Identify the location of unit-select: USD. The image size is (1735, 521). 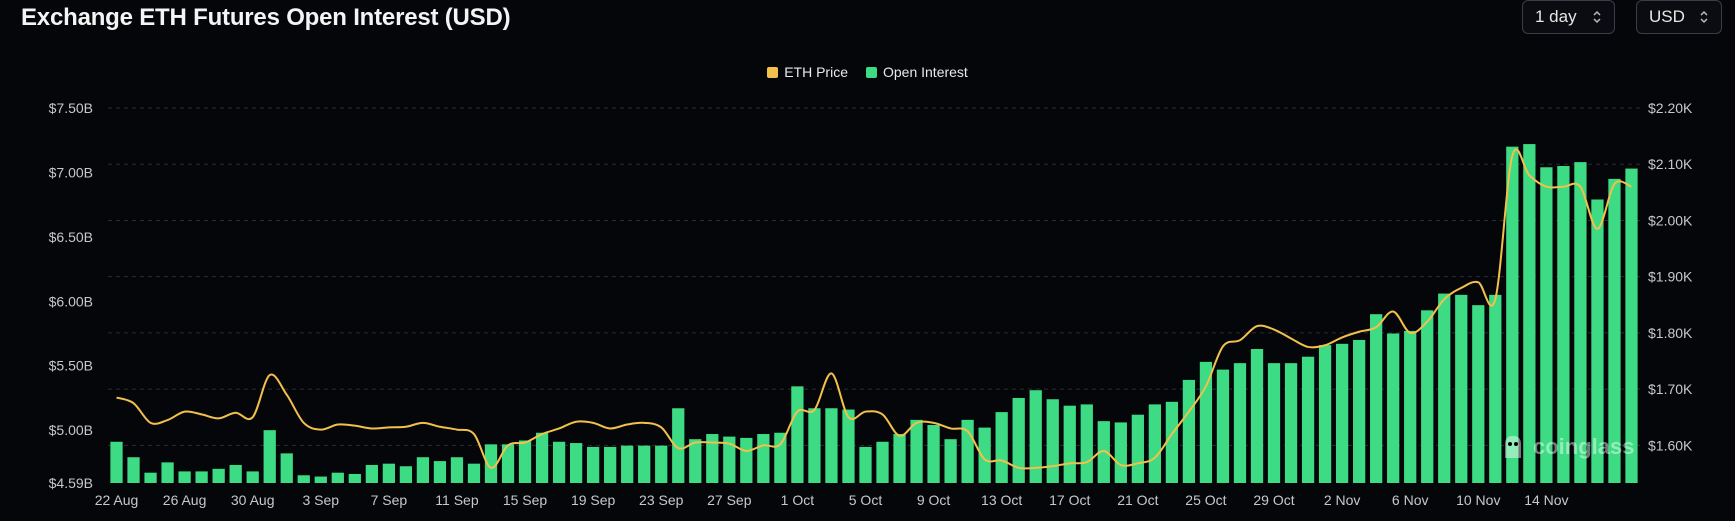
(1679, 17).